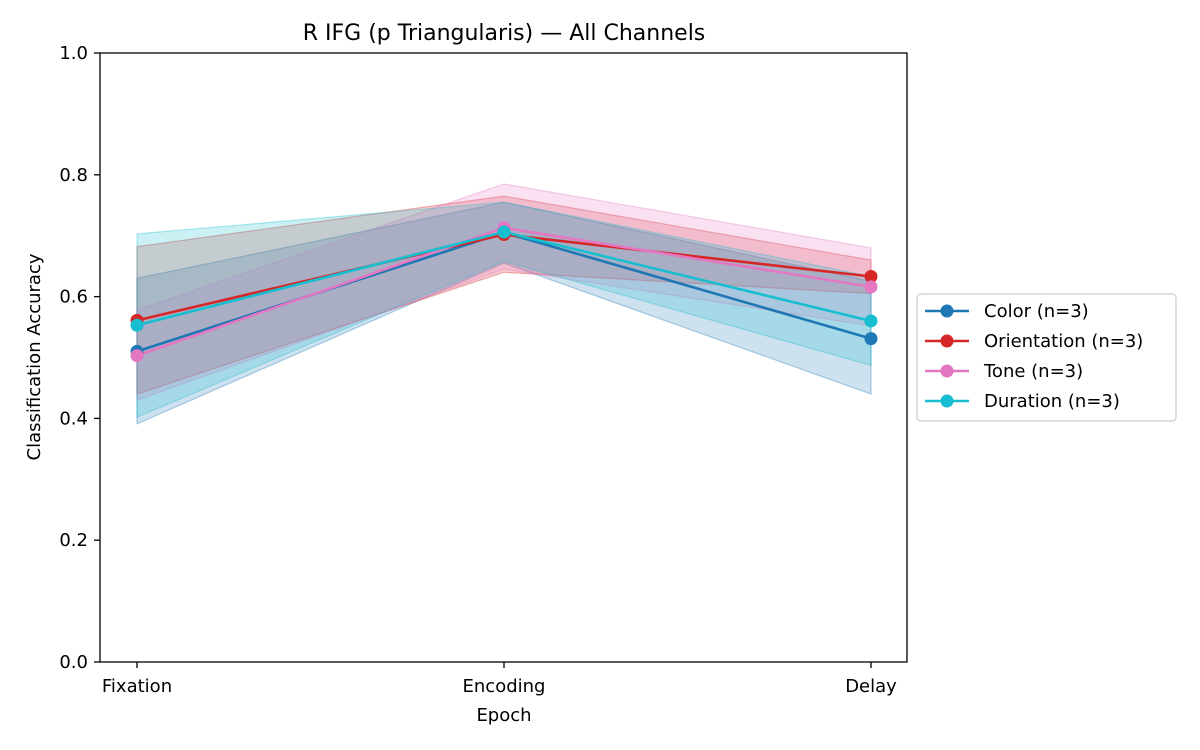 Image resolution: width=1200 pixels, height=750 pixels. Describe the element at coordinates (34, 356) in the screenshot. I see `y-axis-label: Classification Accuracy` at that location.